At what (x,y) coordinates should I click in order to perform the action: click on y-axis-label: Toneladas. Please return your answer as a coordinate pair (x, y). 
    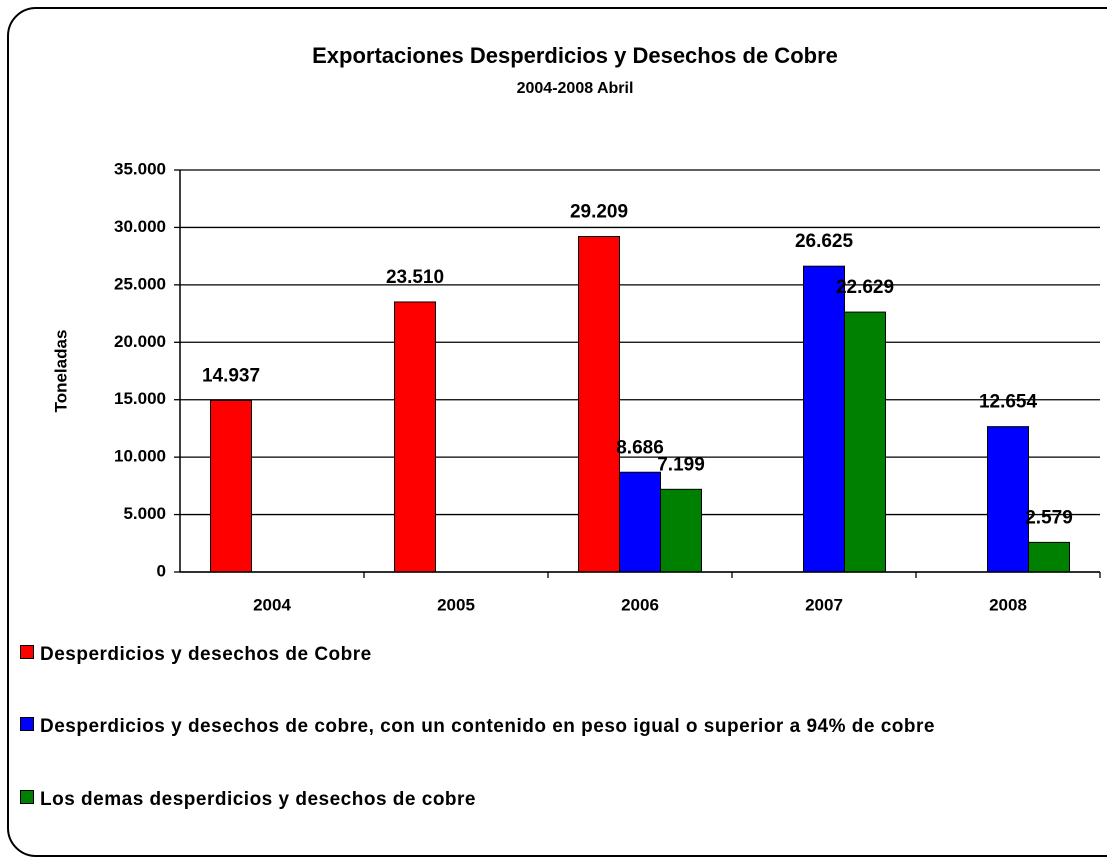
    Looking at the image, I should click on (60, 371).